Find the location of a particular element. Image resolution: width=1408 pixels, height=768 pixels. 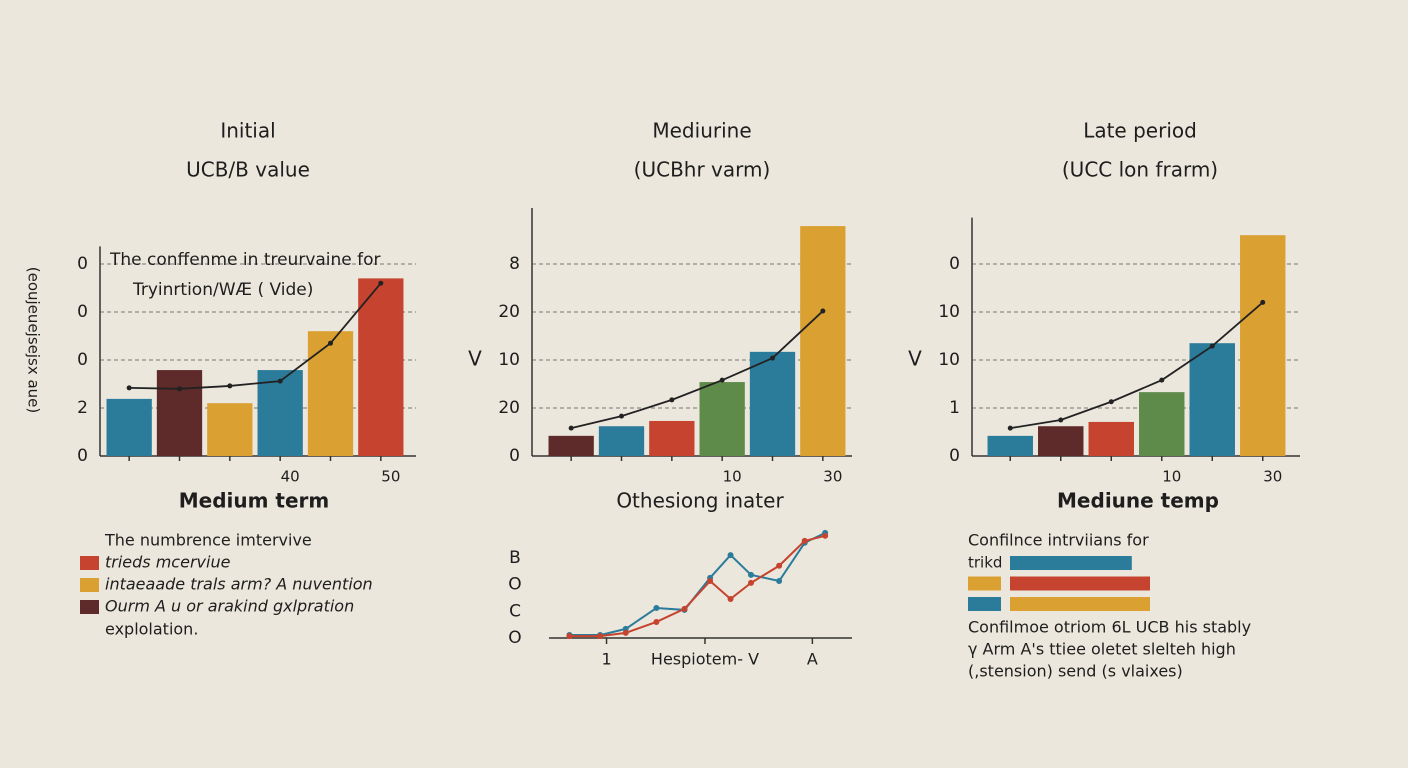

legend-title: Medium term is located at coordinates (254, 501).